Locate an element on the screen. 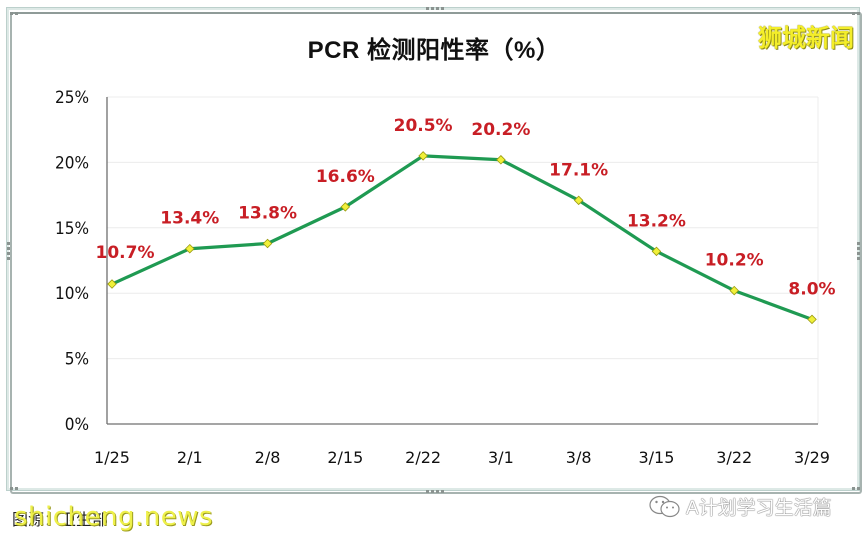  resize-handle-top-left is located at coordinates (14, 13).